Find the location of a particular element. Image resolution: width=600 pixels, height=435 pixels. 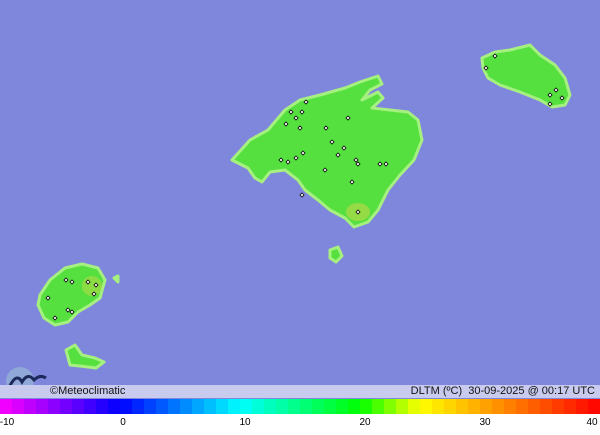

variable-label: DLTM (ºC) is located at coordinates (436, 391).